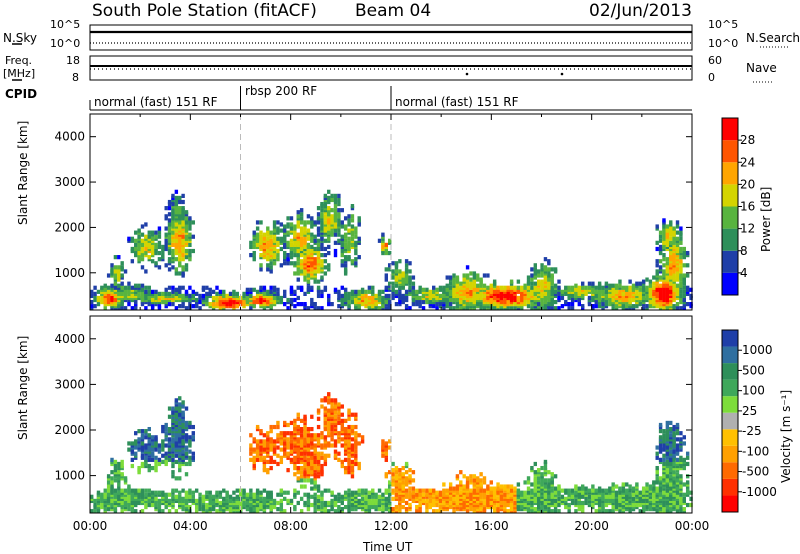  Describe the element at coordinates (69, 182) in the screenshot. I see `ytick-label: 3000` at that location.